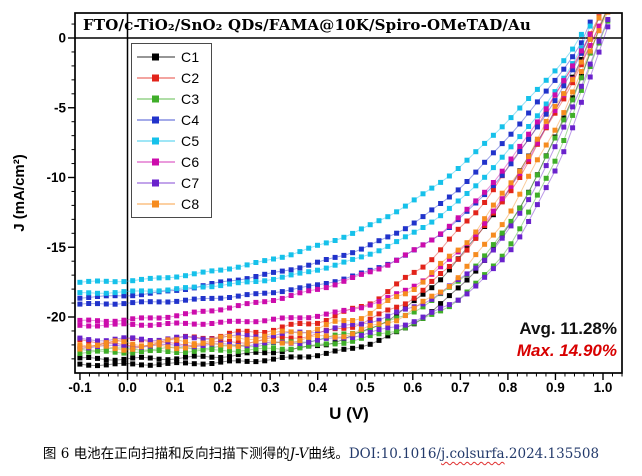  What do you see at coordinates (555, 387) in the screenshot?
I see `svg-text: 0.9` at bounding box center [555, 387].